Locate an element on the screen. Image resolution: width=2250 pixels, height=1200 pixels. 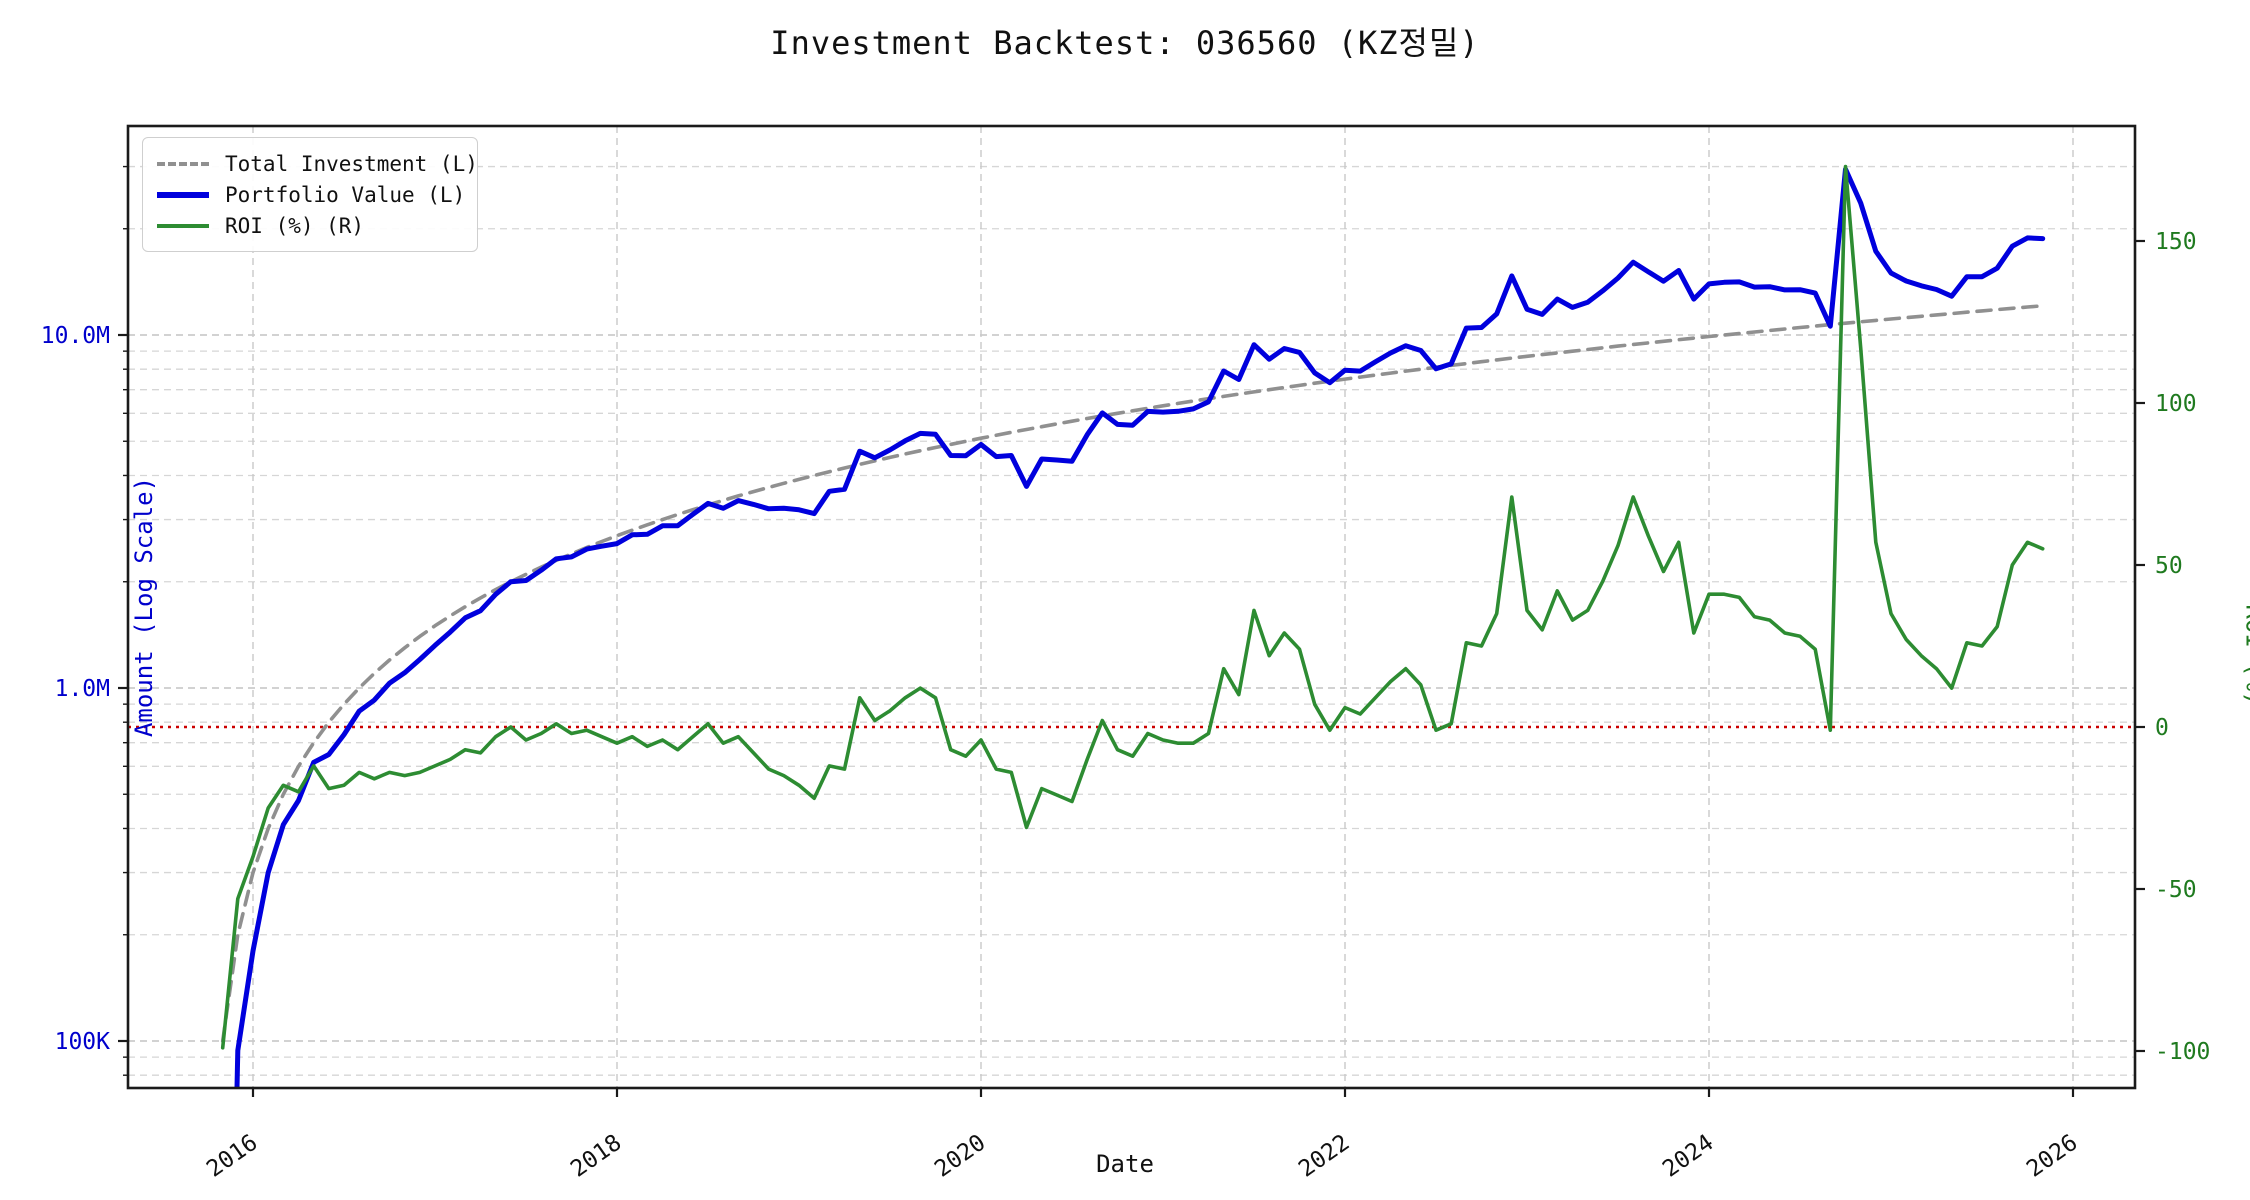
solid-blue-line-icon is located at coordinates (183, 194).